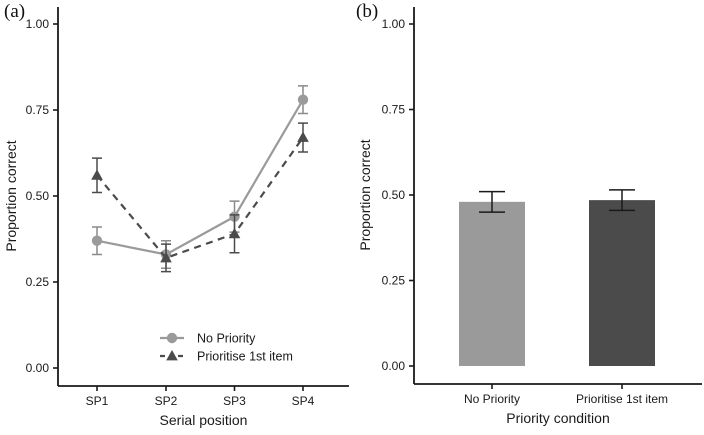 The width and height of the screenshot is (704, 435). Describe the element at coordinates (226, 339) in the screenshot. I see `legend-label: No Priority` at that location.